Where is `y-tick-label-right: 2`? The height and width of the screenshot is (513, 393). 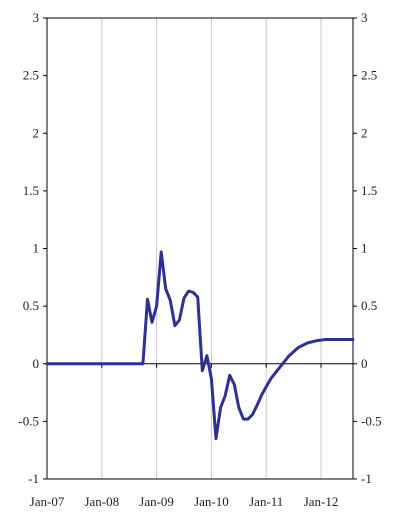 y-tick-label-right: 2 is located at coordinates (364, 132).